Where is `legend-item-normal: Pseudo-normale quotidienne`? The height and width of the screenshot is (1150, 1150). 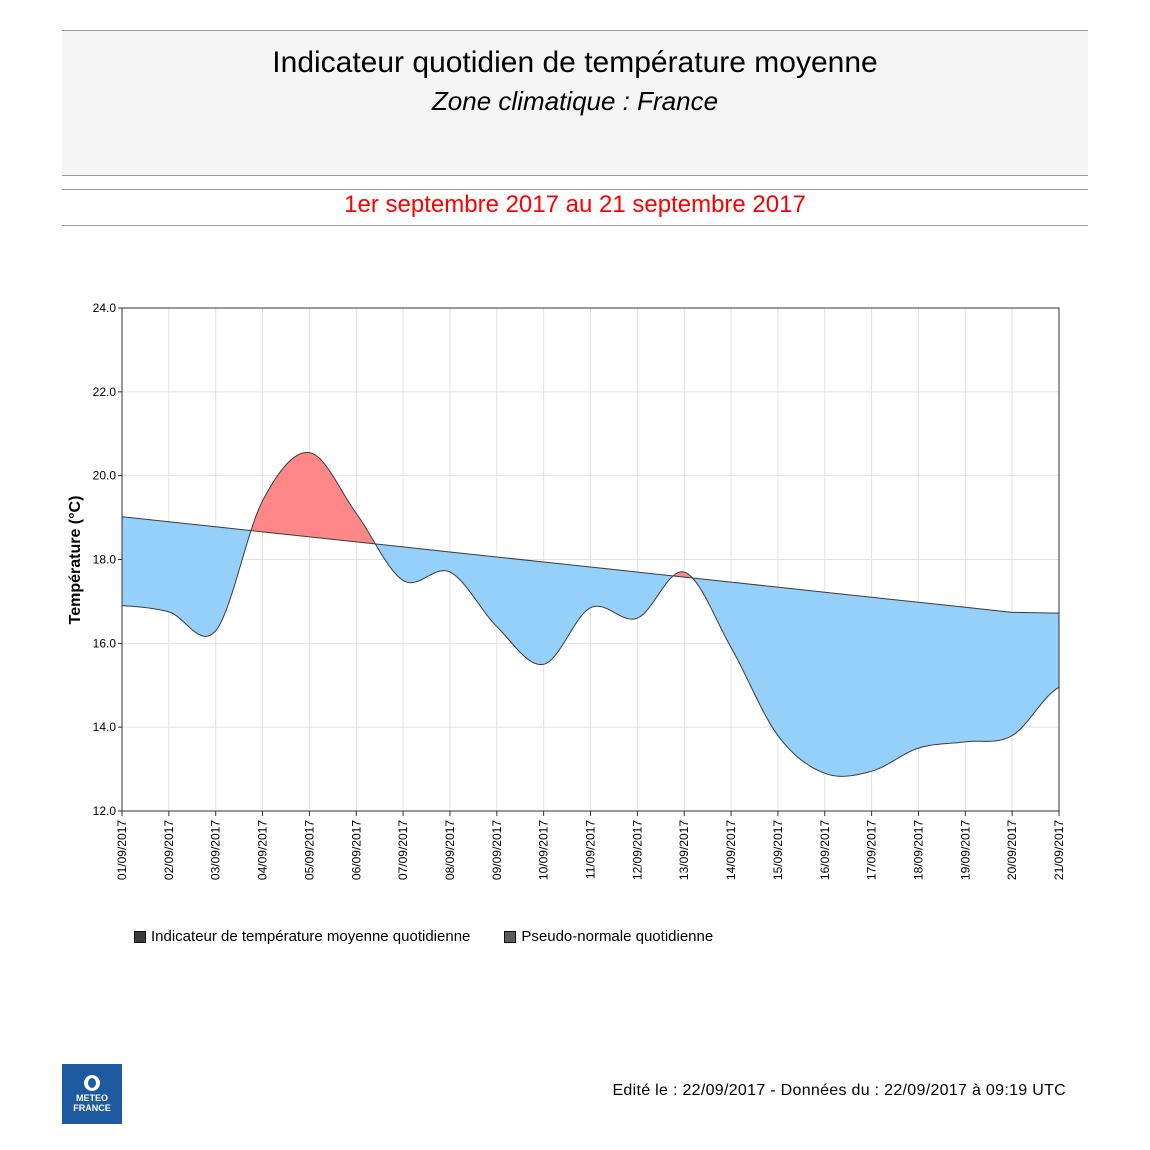
legend-item-normal: Pseudo-normale quotidienne is located at coordinates (608, 936).